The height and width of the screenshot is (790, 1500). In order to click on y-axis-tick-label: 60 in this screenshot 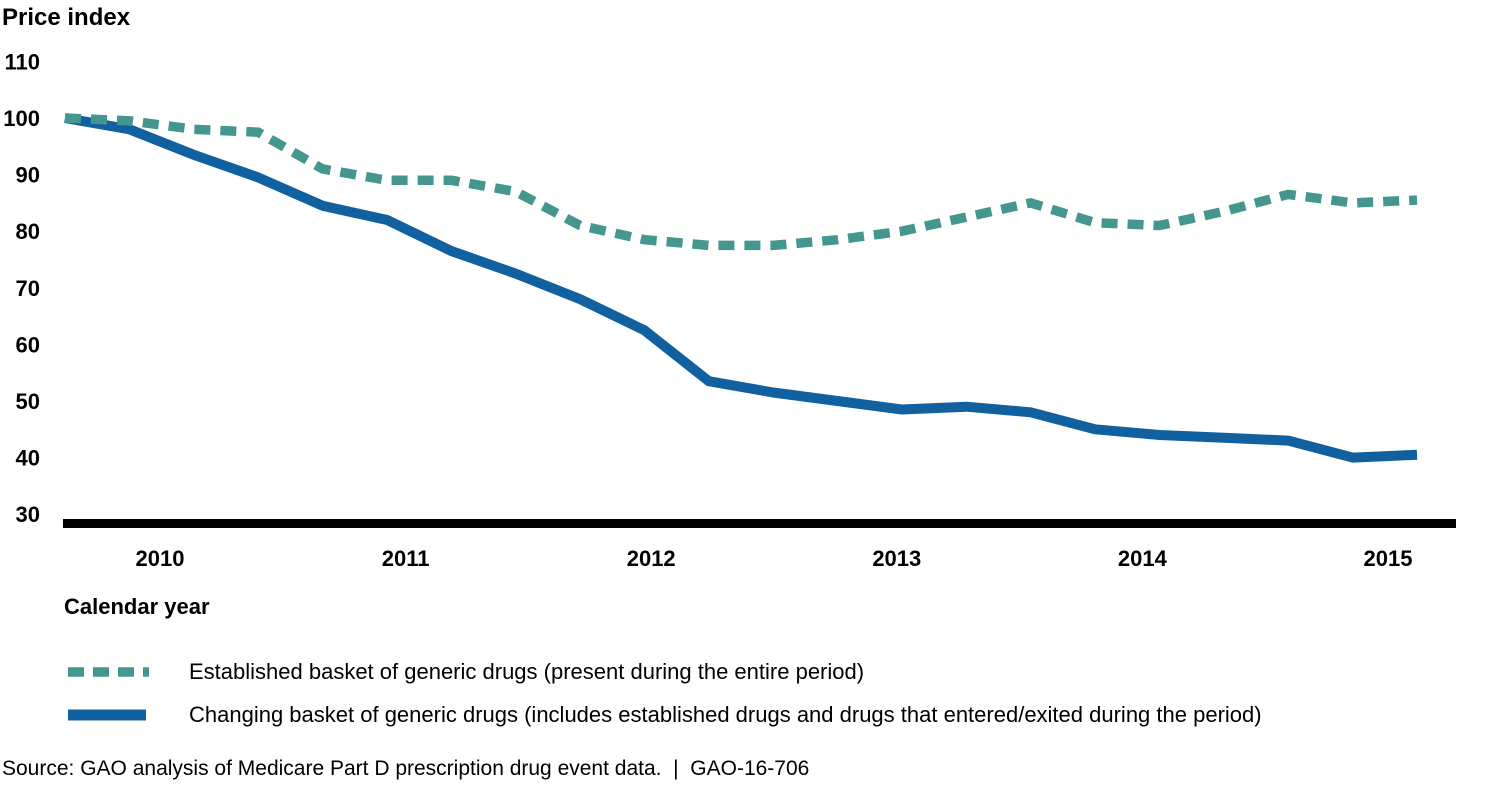, I will do `click(28, 344)`.